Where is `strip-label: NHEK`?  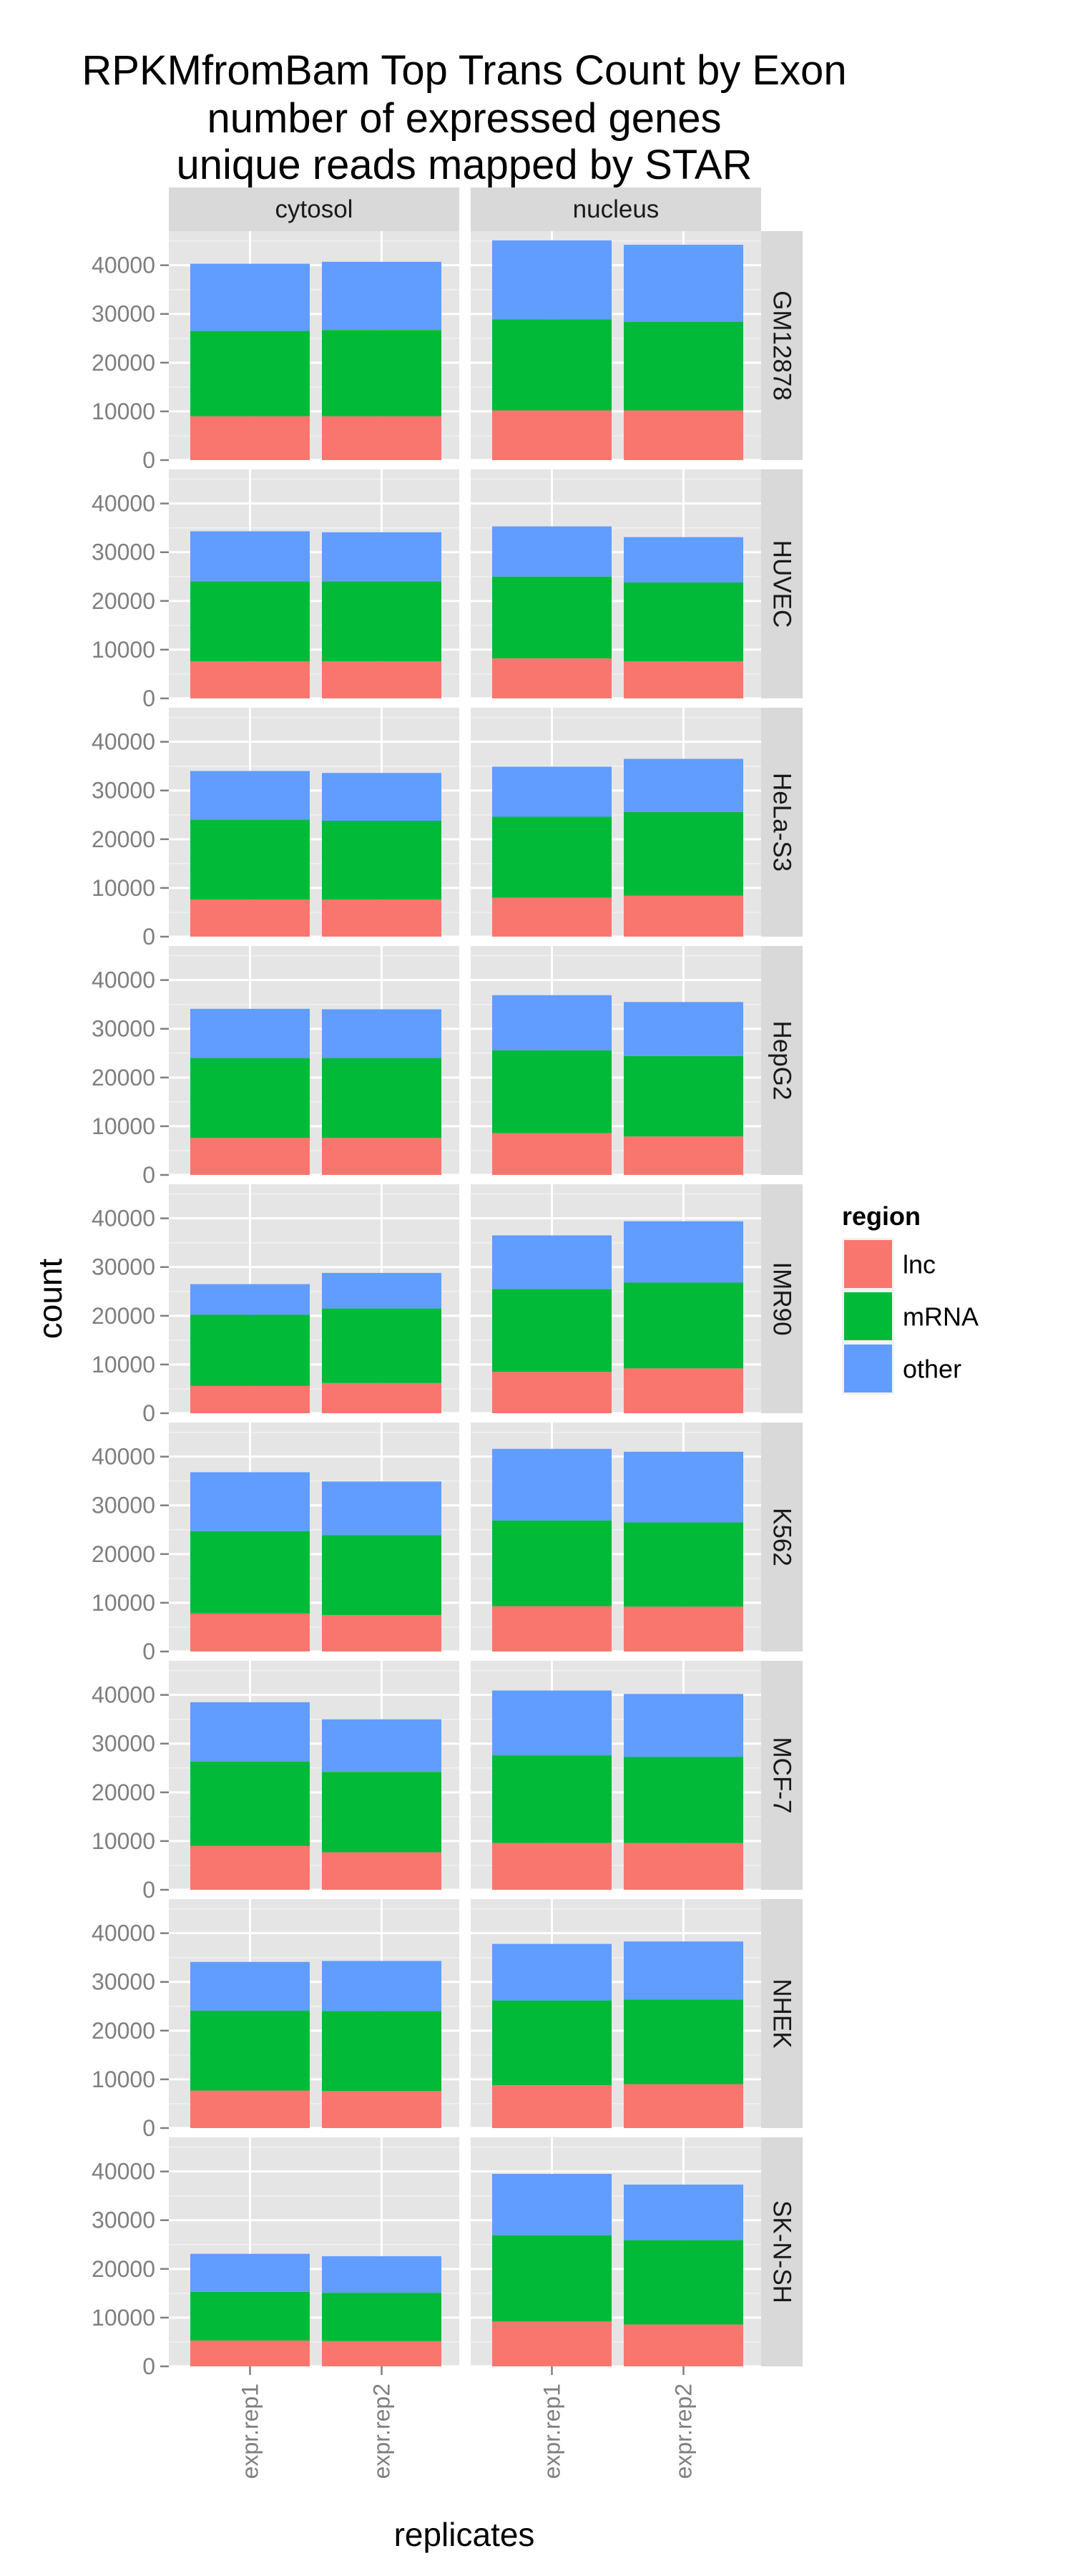 strip-label: NHEK is located at coordinates (782, 2013).